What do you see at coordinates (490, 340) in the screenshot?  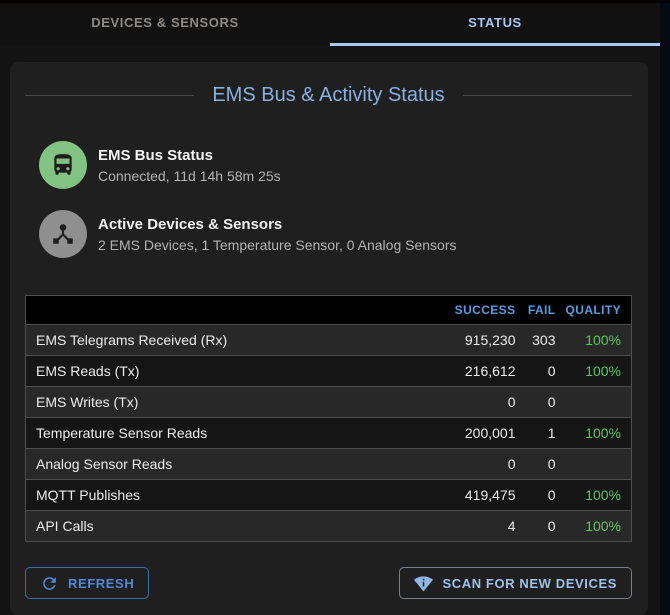 I see `cell-success: 915,230` at bounding box center [490, 340].